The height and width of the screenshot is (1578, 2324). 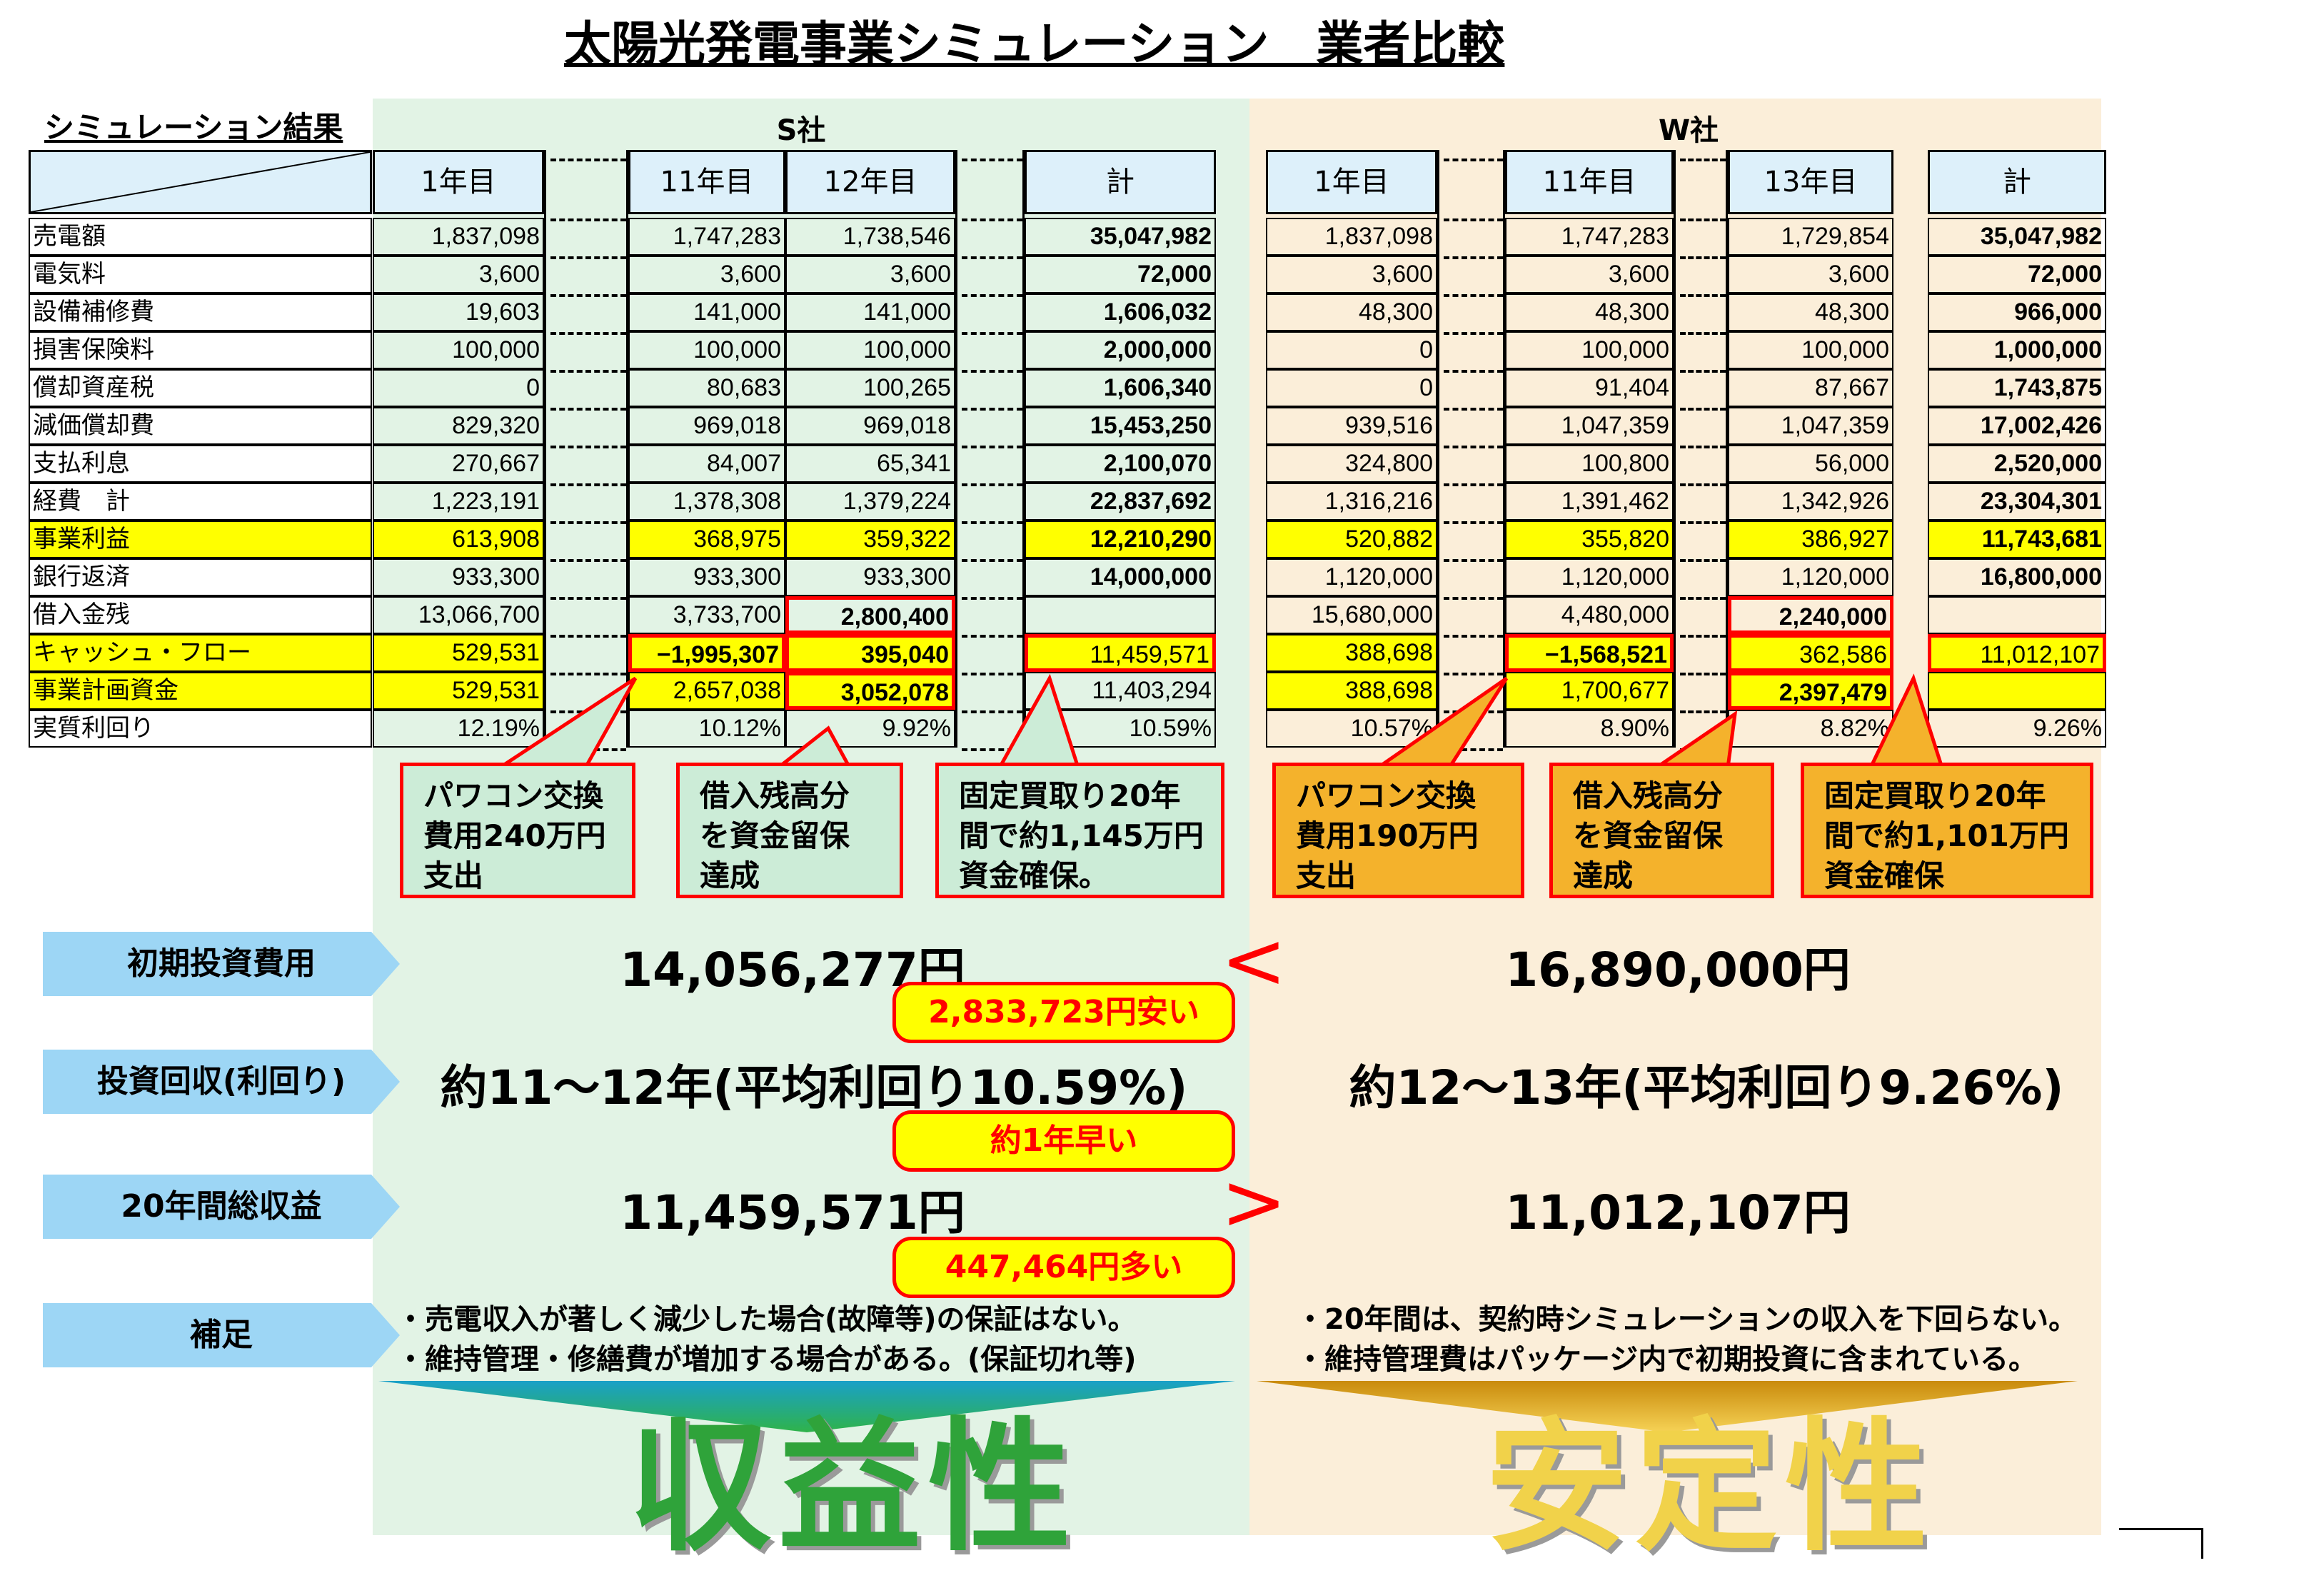 What do you see at coordinates (1810, 691) in the screenshot?
I see `w-value-cell: 2,397,479` at bounding box center [1810, 691].